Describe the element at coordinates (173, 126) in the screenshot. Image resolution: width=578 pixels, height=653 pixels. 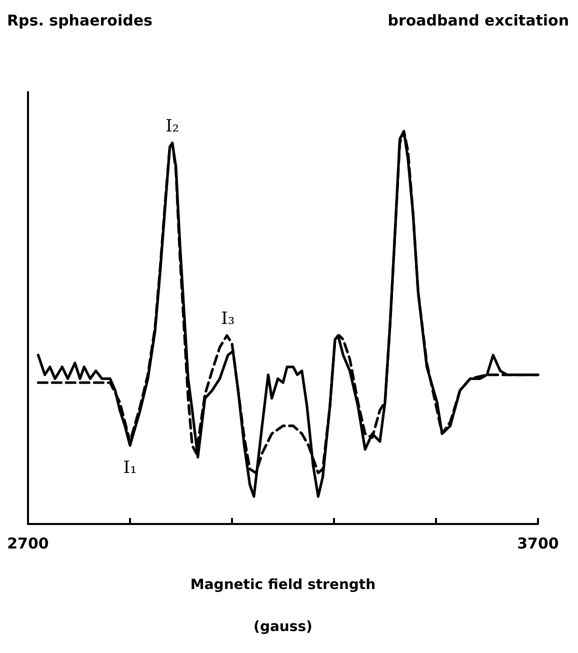
I see `annotation: I₂` at that location.